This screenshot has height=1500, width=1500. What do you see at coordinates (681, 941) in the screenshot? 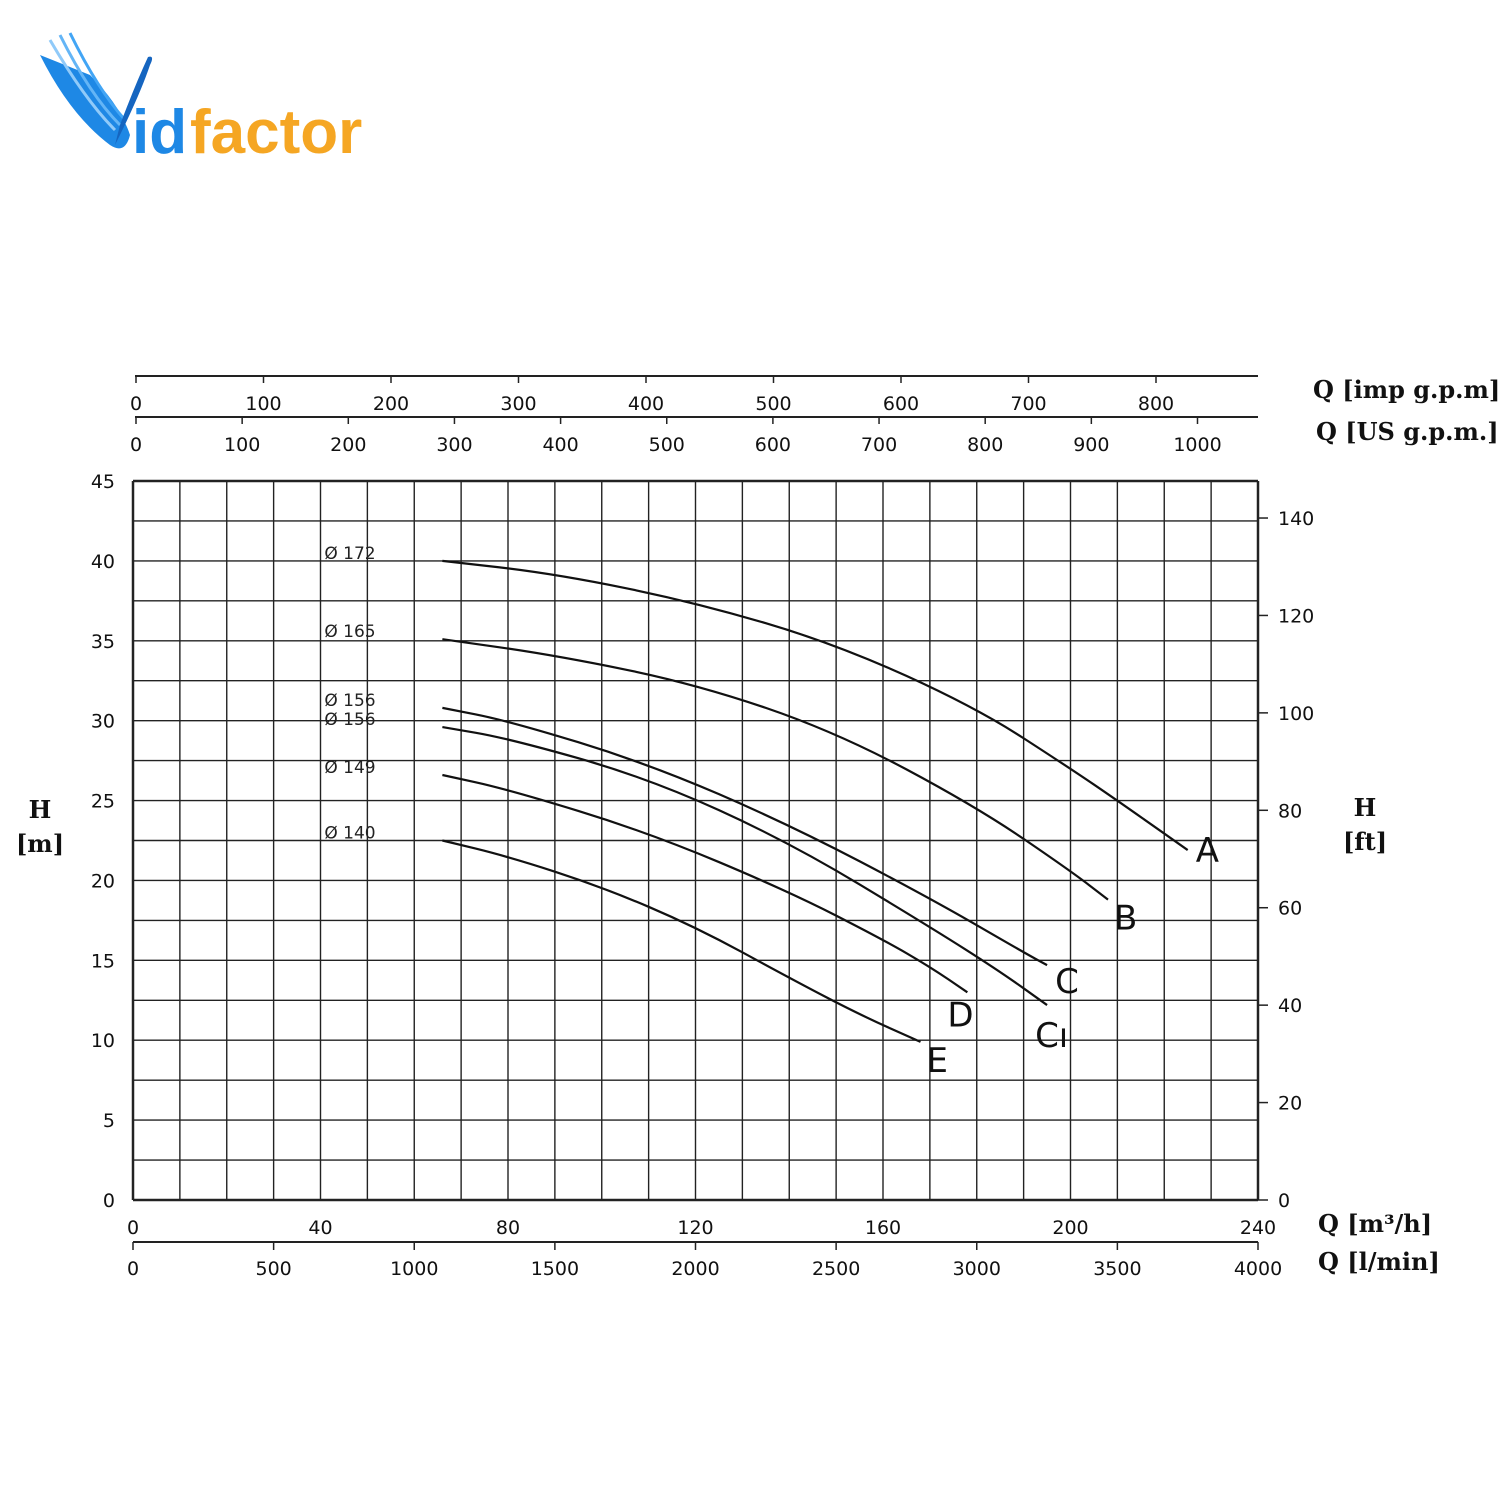
I see `curve-E` at bounding box center [681, 941].